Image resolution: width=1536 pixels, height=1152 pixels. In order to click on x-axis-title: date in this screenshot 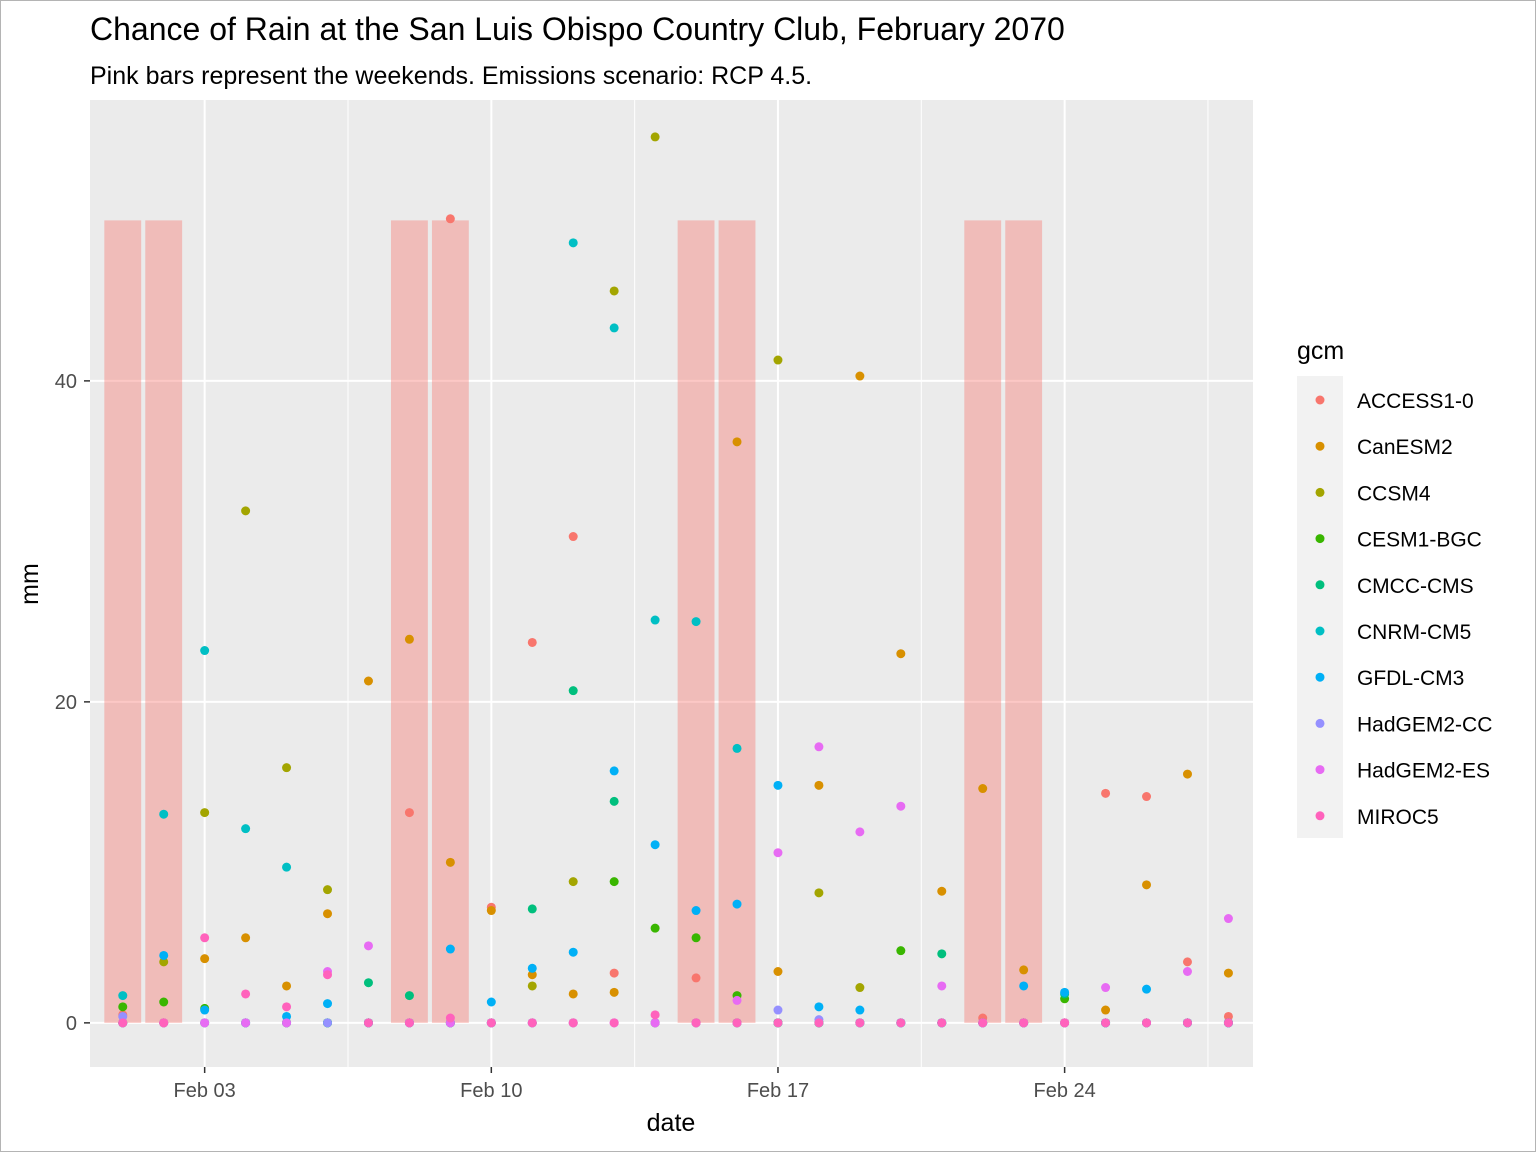, I will do `click(671, 1123)`.